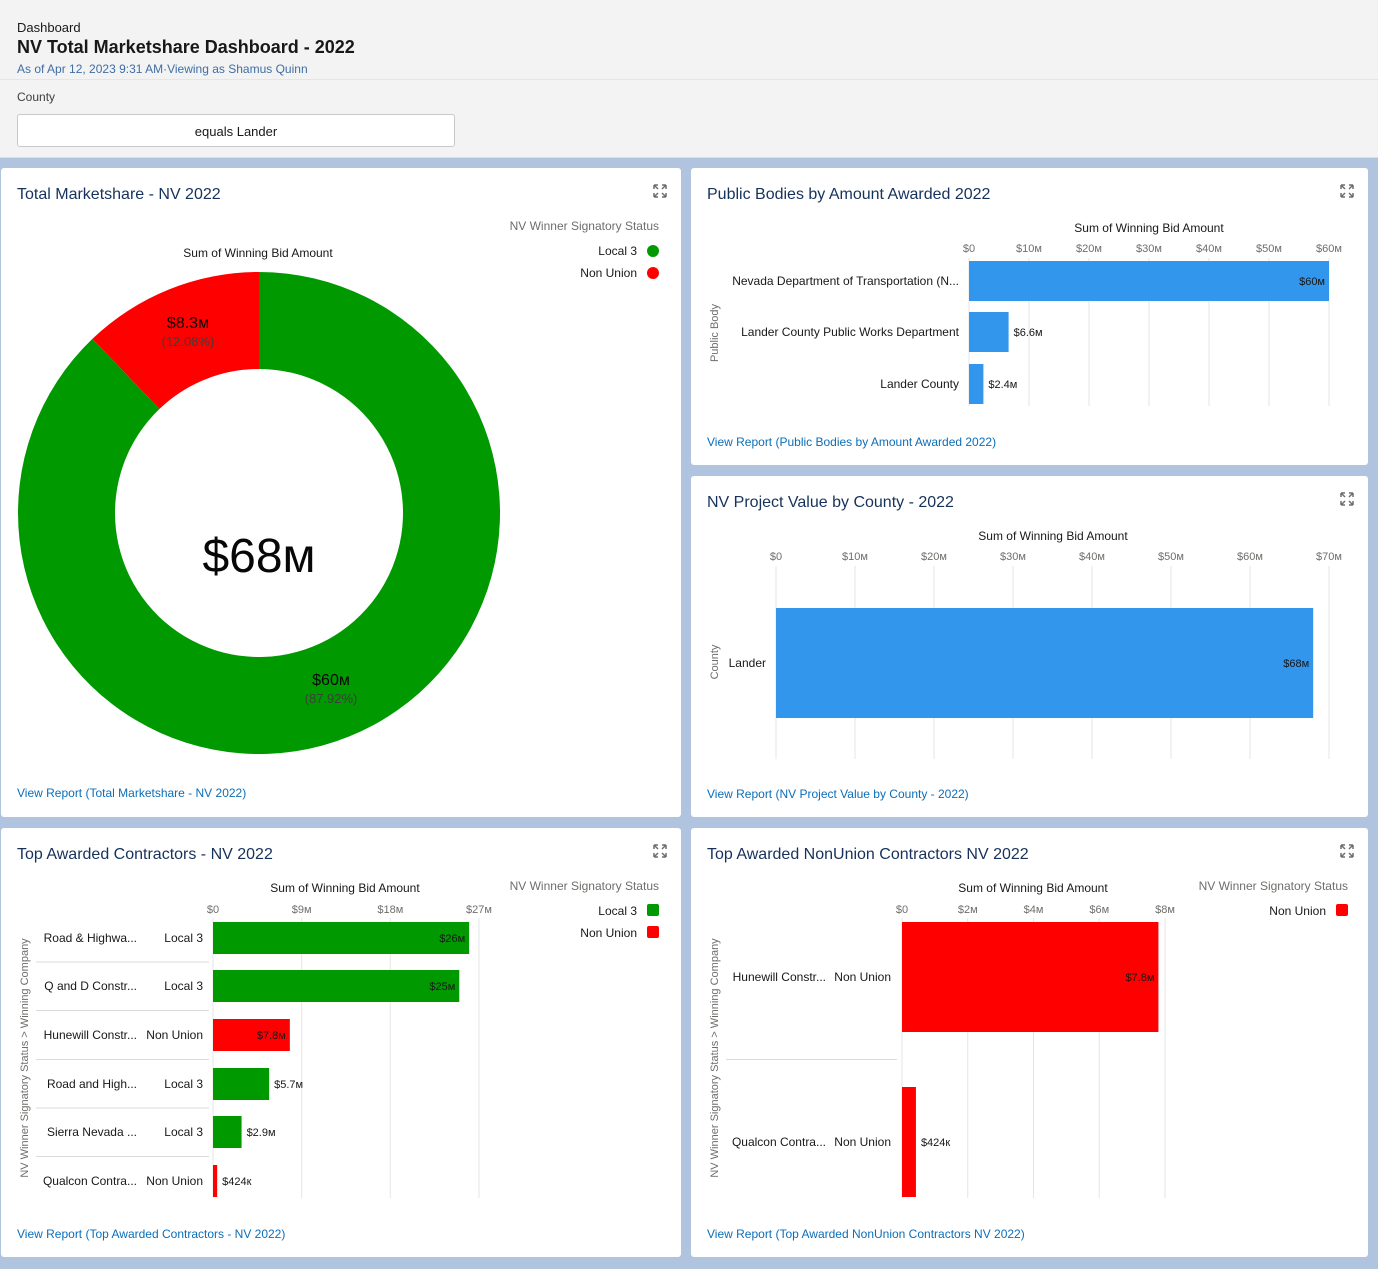  What do you see at coordinates (1165, 910) in the screenshot?
I see `x-tick-label: $8м` at bounding box center [1165, 910].